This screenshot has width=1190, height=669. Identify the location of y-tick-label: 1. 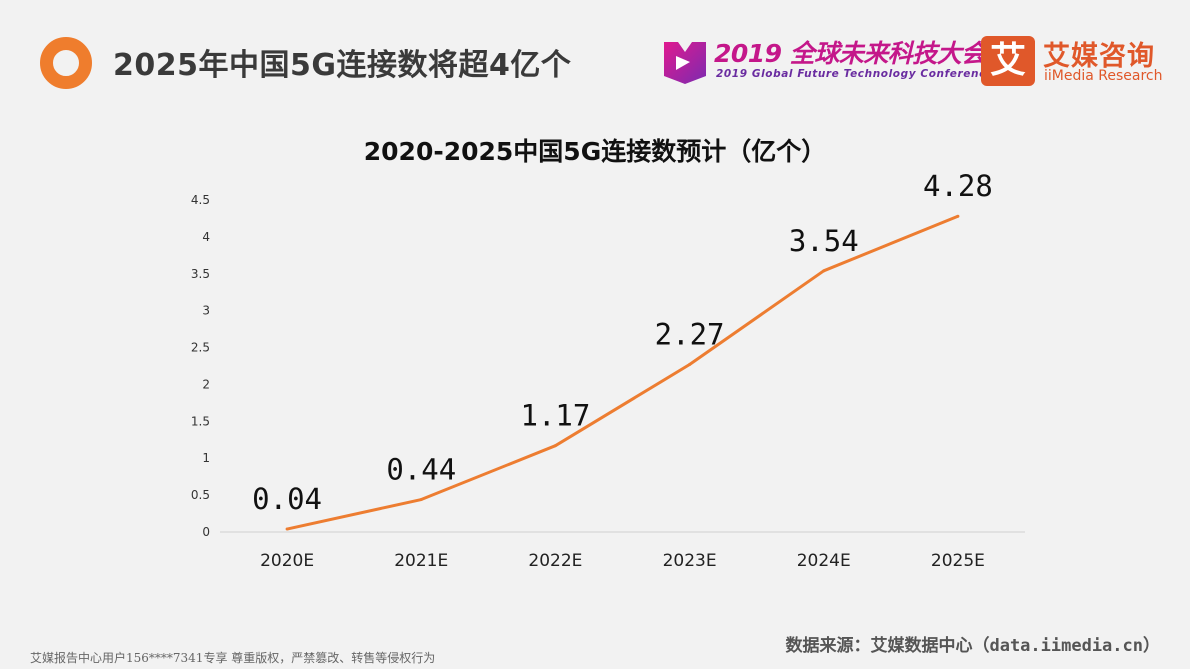
(206, 458).